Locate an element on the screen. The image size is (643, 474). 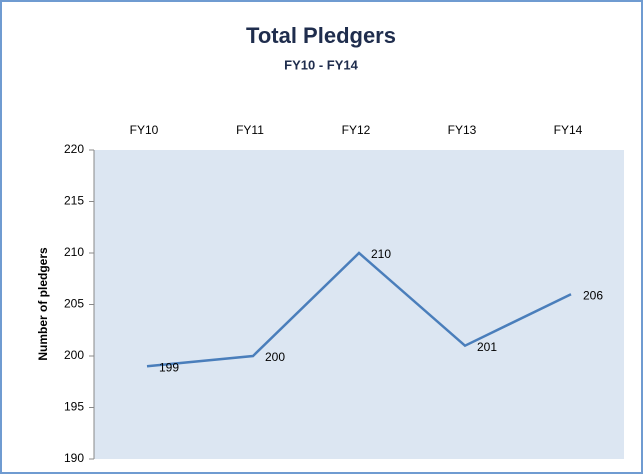
y-tick-label: 220 is located at coordinates (74, 149).